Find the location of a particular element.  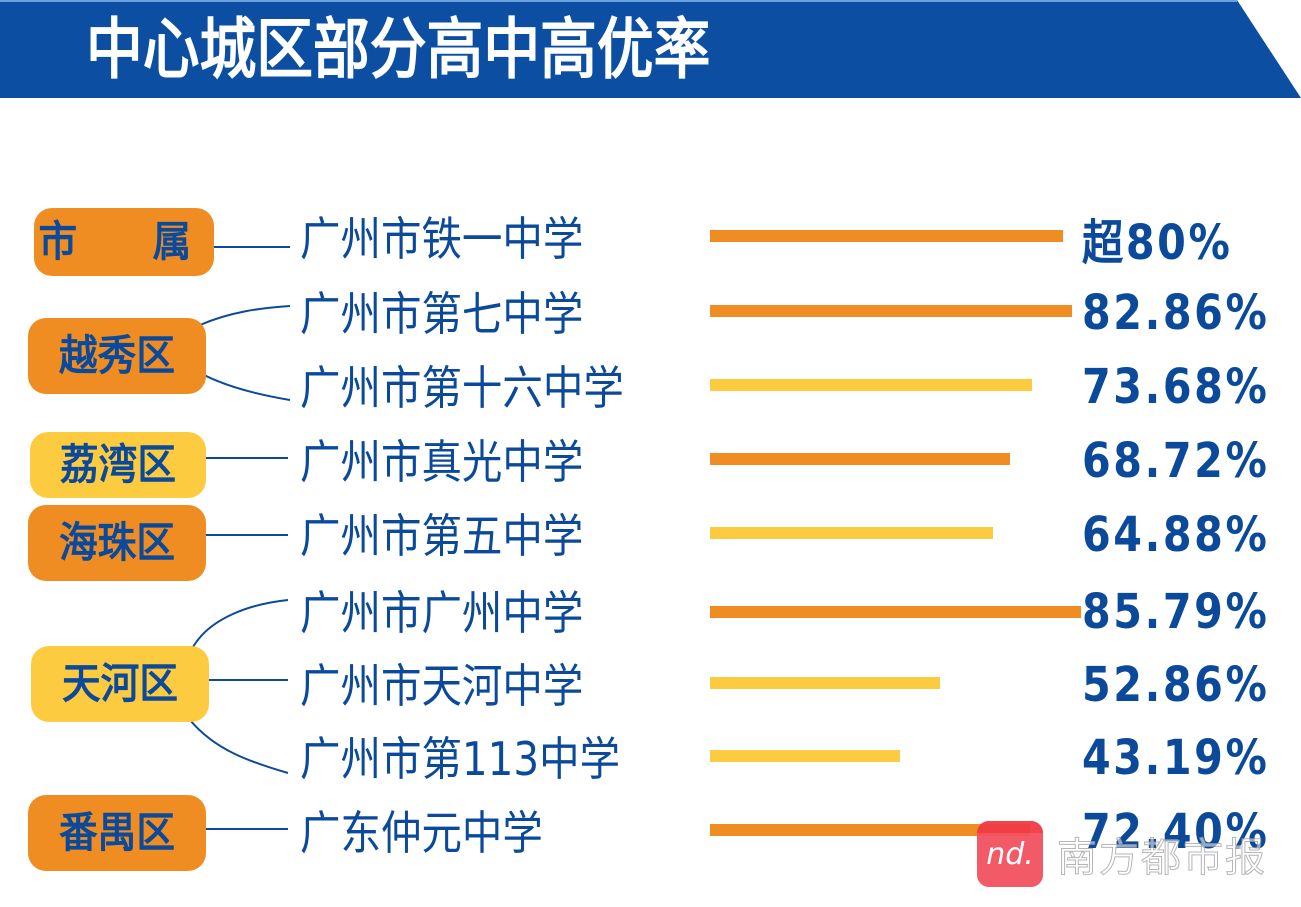

district-label: 海珠区 is located at coordinates (117, 542).